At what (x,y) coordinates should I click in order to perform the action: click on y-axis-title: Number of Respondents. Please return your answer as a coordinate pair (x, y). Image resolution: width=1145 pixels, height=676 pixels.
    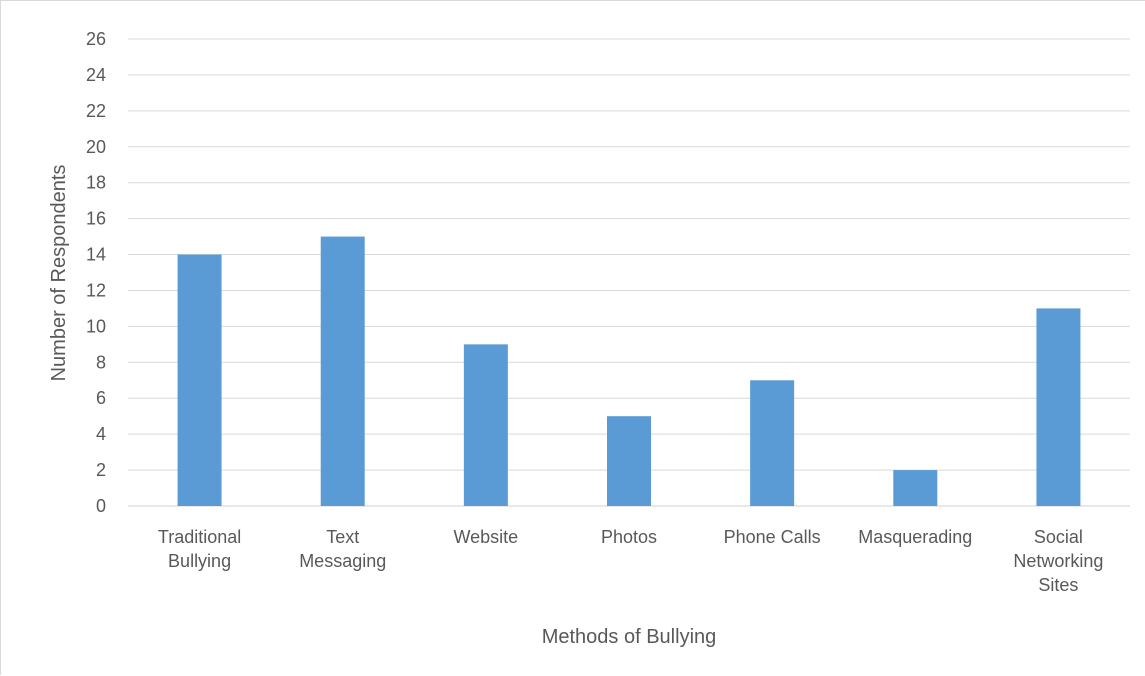
    Looking at the image, I should click on (59, 273).